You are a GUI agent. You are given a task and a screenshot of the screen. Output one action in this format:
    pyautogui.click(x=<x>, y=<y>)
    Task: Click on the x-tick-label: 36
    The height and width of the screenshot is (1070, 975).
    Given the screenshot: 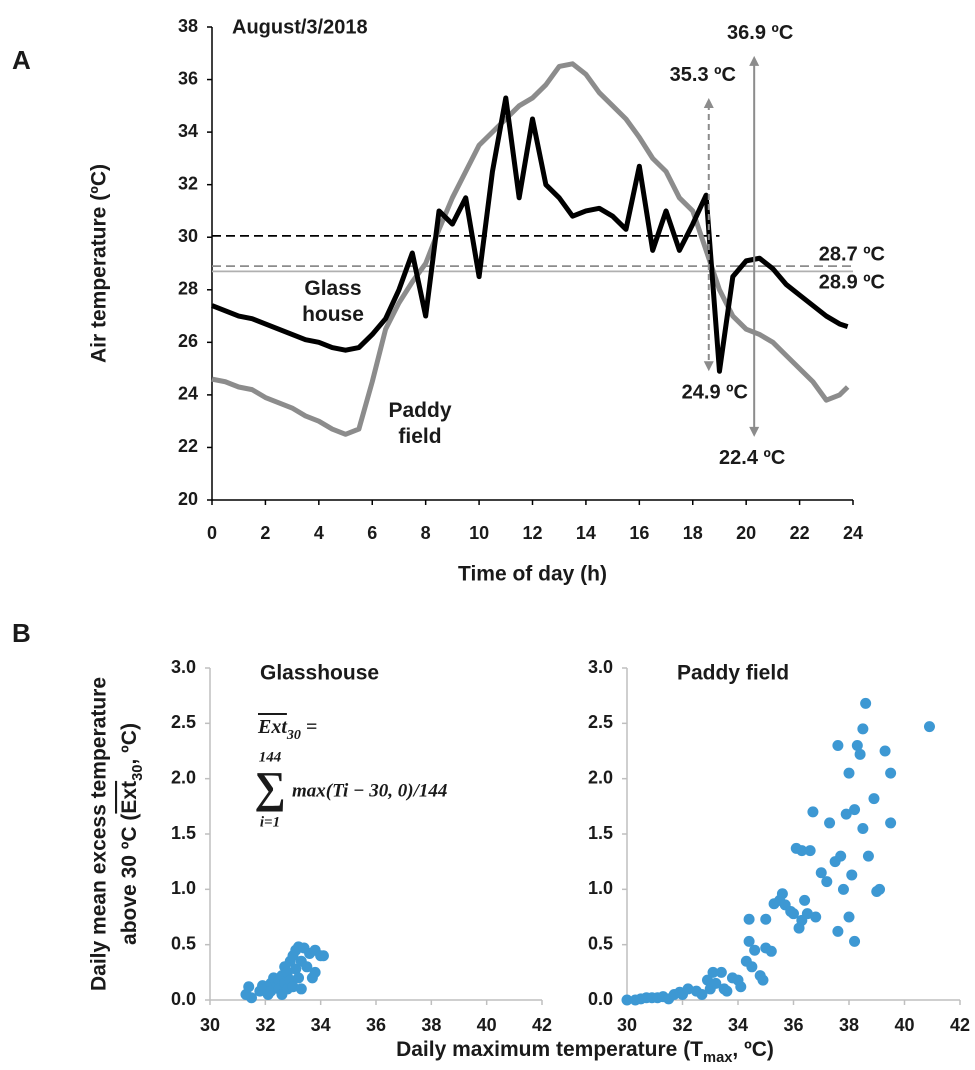 What is the action you would take?
    pyautogui.click(x=793, y=1025)
    